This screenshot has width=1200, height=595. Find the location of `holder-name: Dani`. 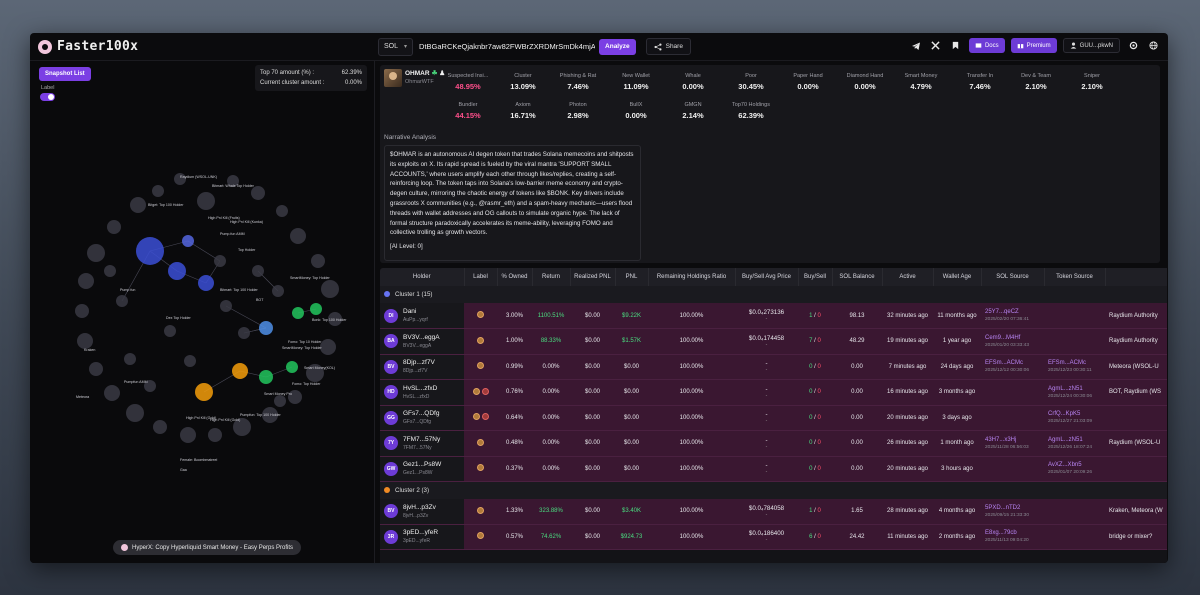

holder-name: Dani is located at coordinates (410, 311).